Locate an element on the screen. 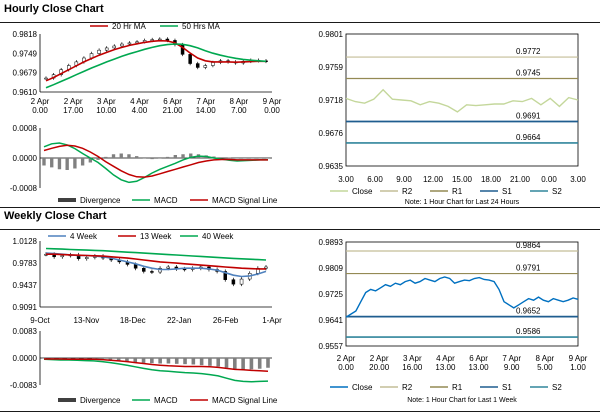 The width and height of the screenshot is (600, 413). y-tick-label: 0.9718 is located at coordinates (331, 100).